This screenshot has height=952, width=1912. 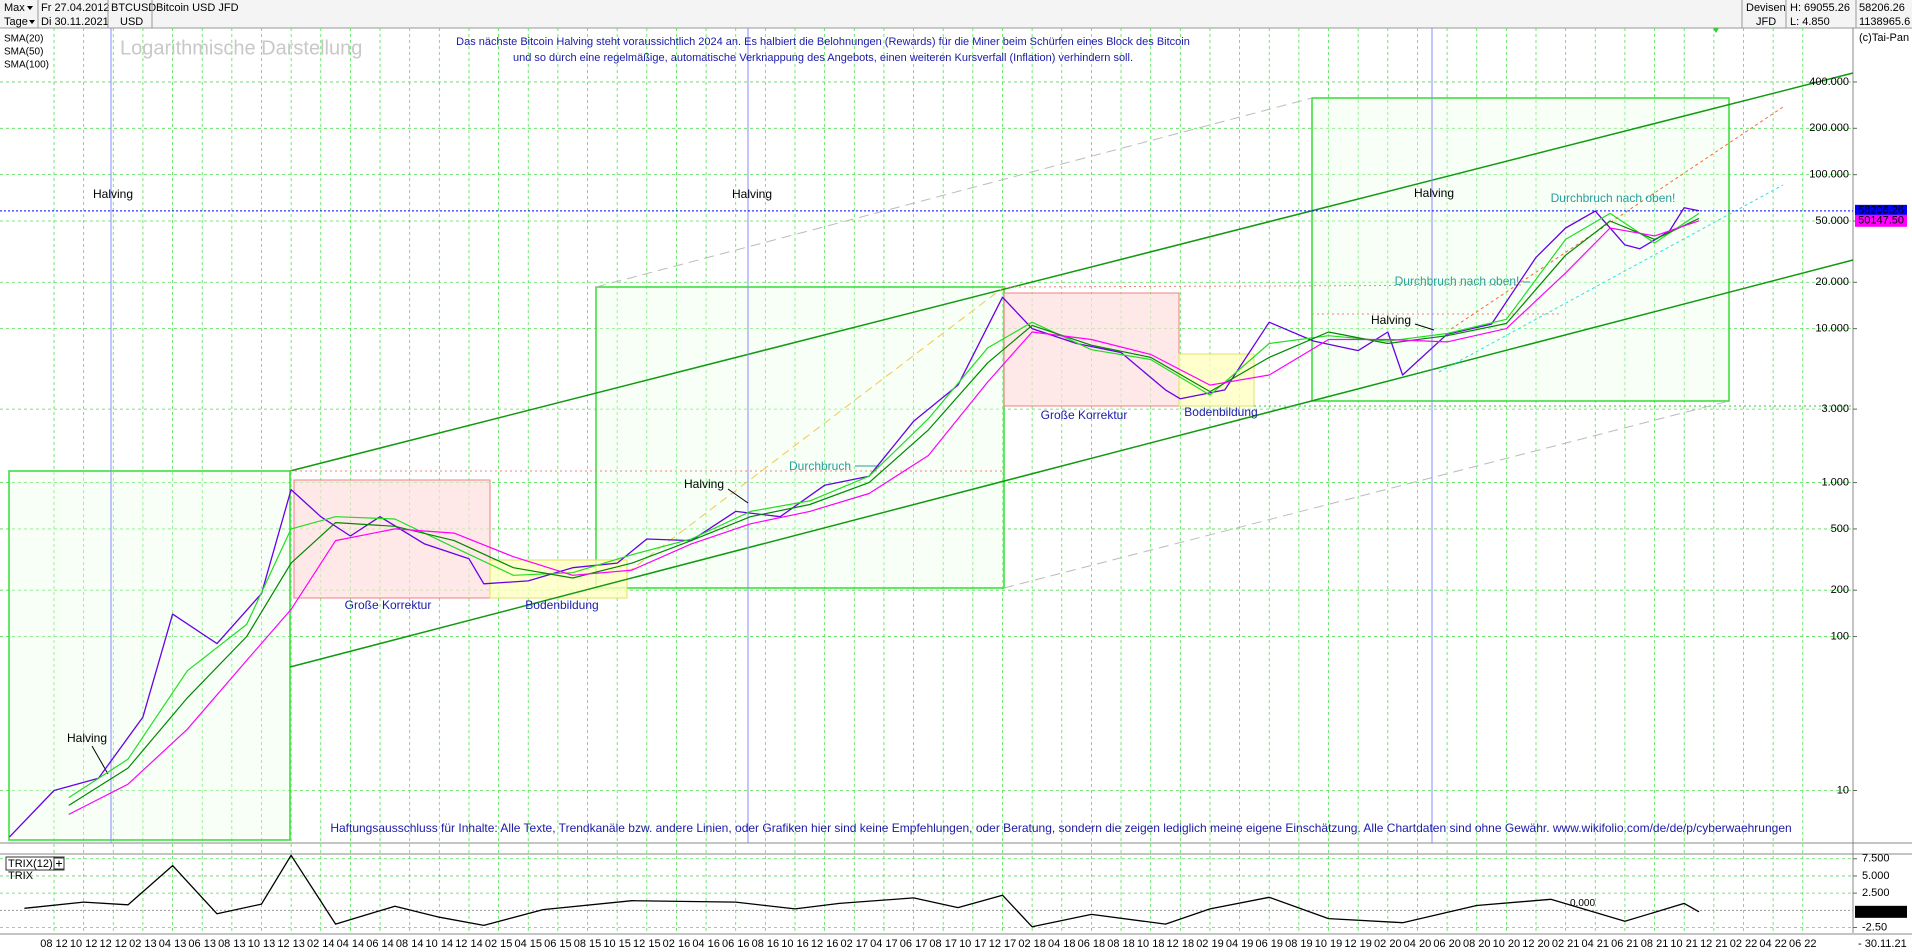 I want to click on x-tick-label: 06 15, so click(x=558, y=944).